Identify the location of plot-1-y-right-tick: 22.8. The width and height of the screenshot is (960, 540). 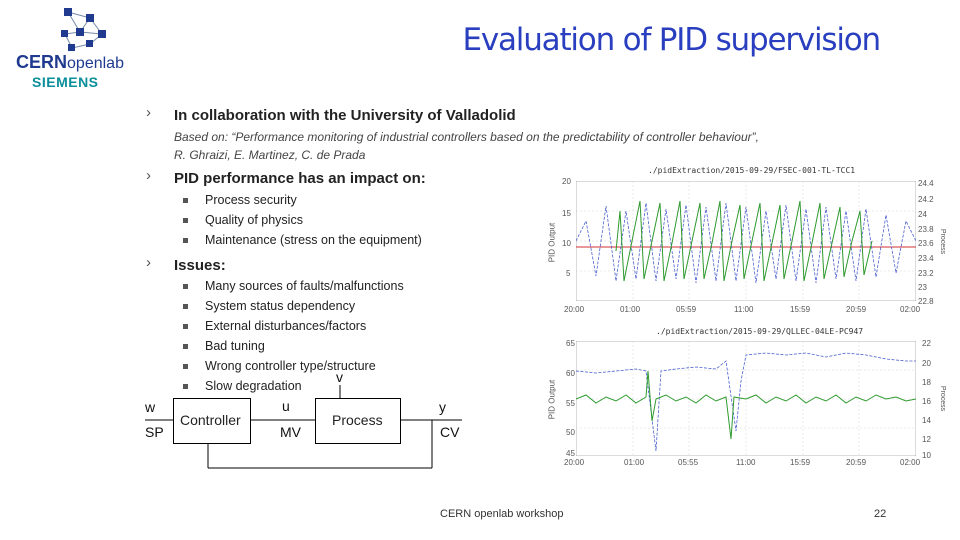
(926, 301).